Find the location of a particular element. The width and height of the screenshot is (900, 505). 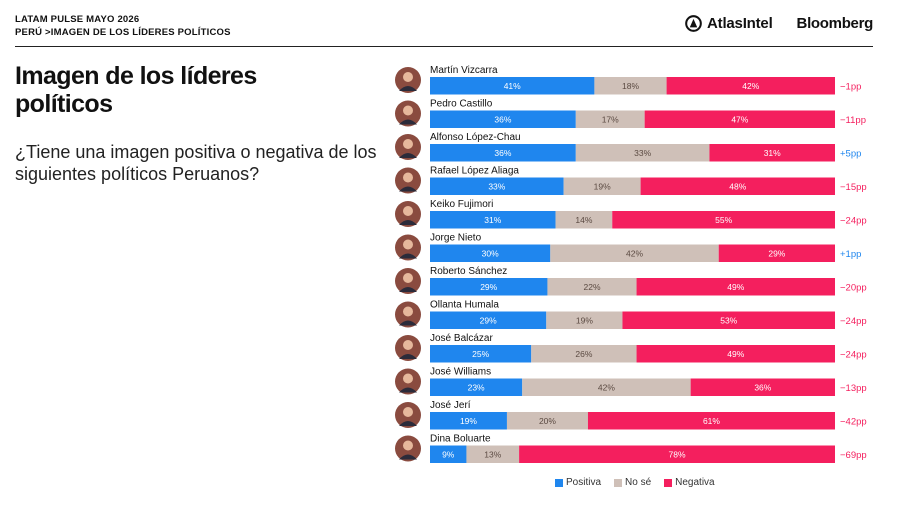

legend-label-unsure: No sé is located at coordinates (638, 482).